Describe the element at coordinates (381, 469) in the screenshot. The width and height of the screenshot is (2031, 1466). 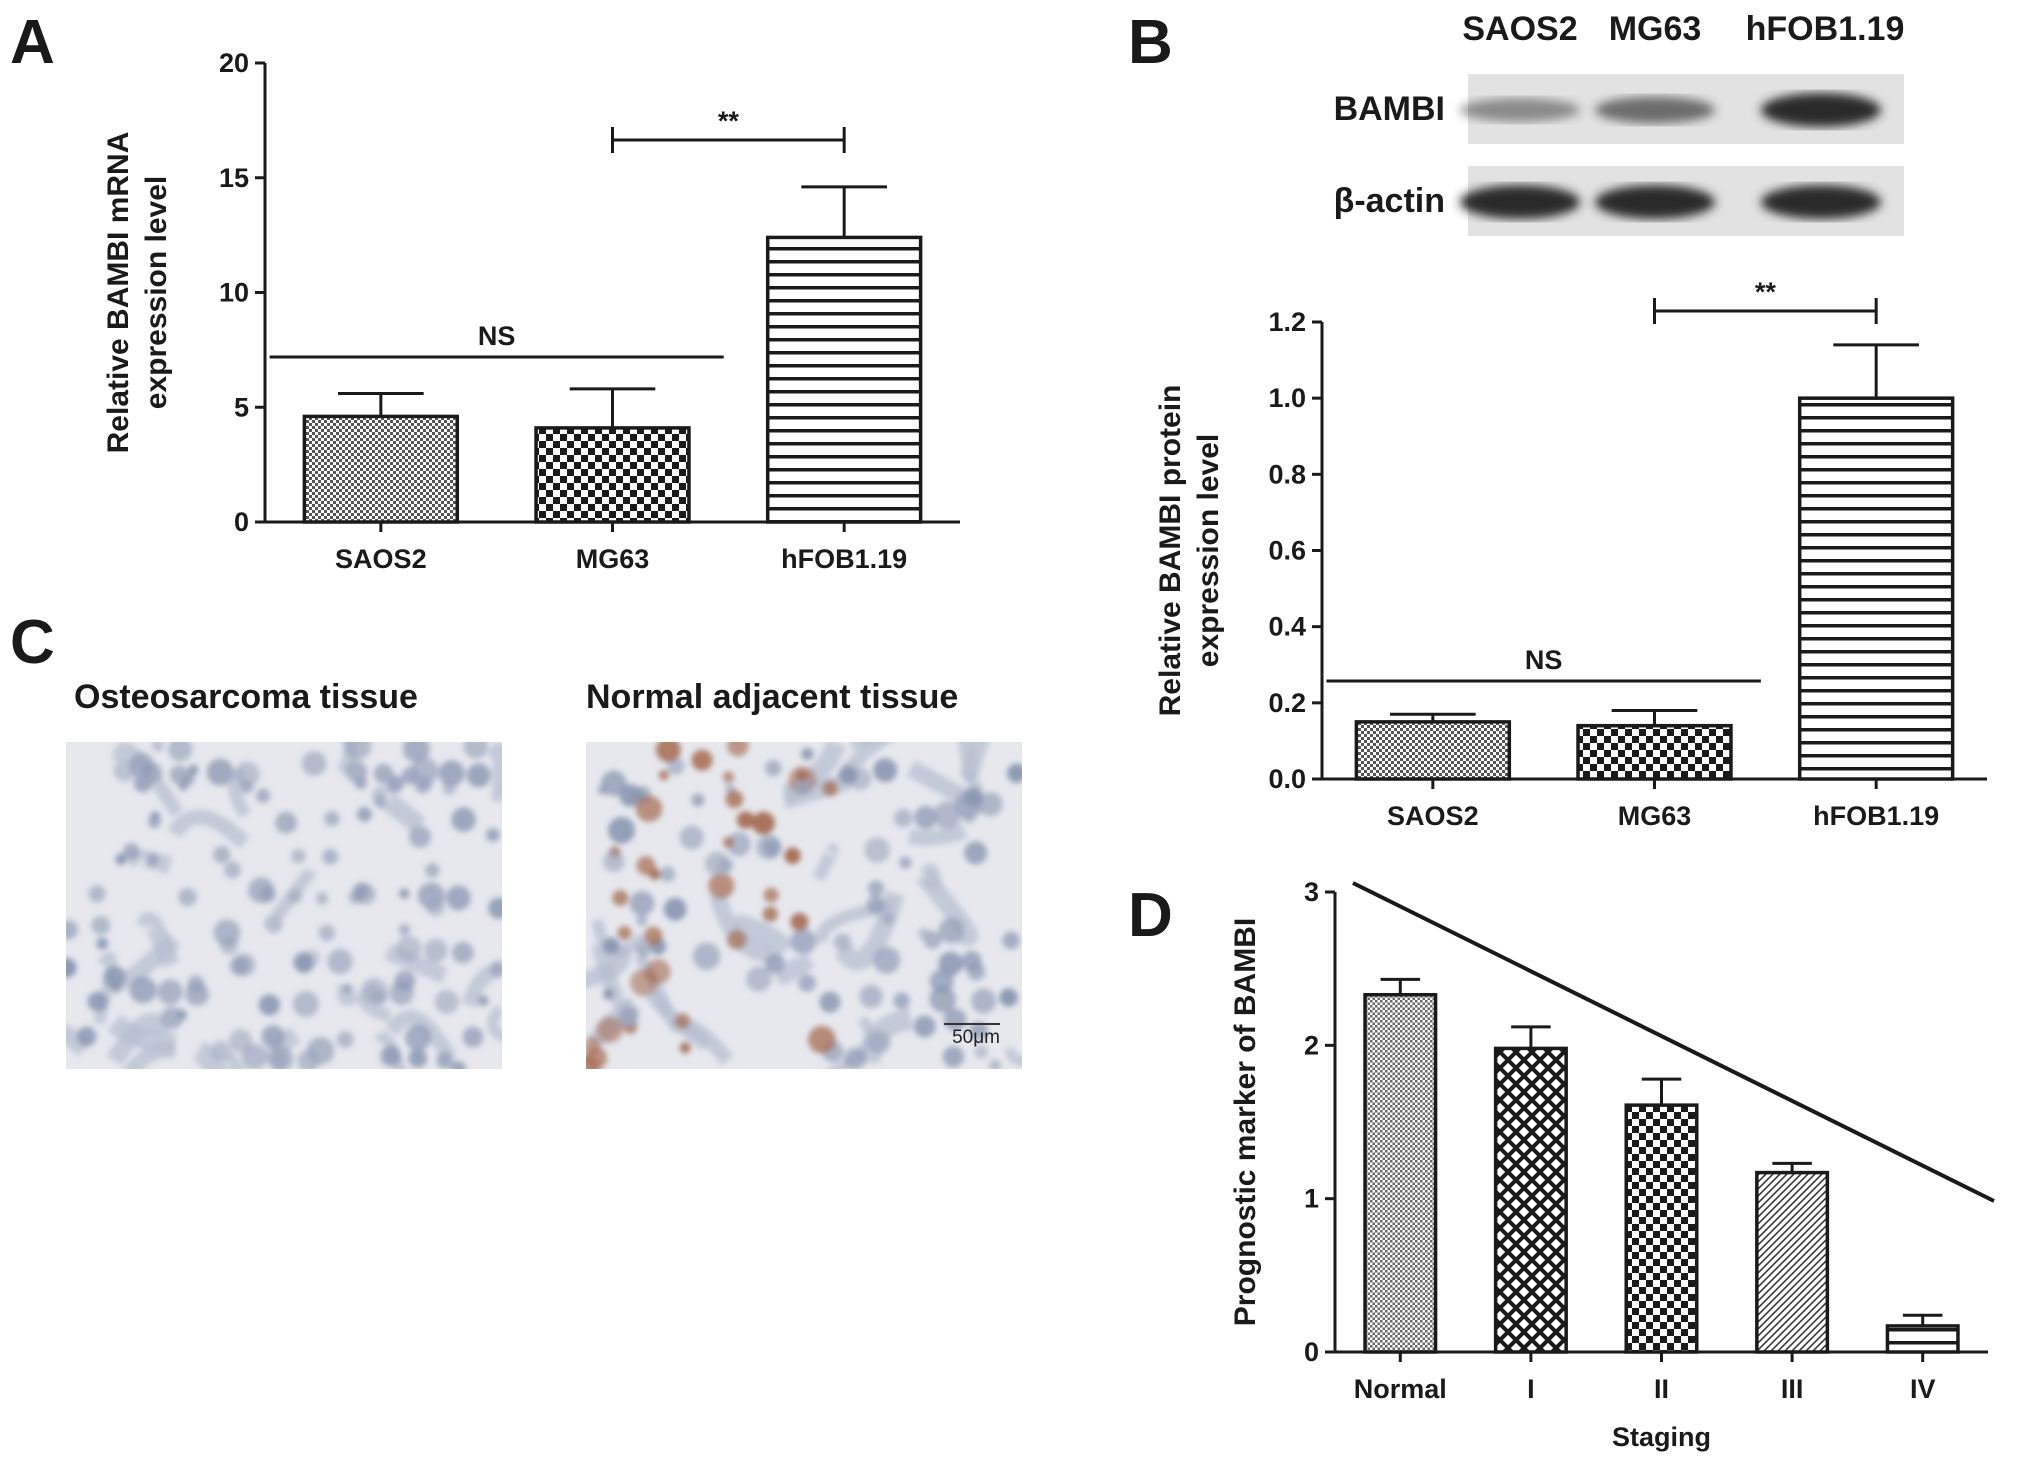
I see `bar-saos2` at that location.